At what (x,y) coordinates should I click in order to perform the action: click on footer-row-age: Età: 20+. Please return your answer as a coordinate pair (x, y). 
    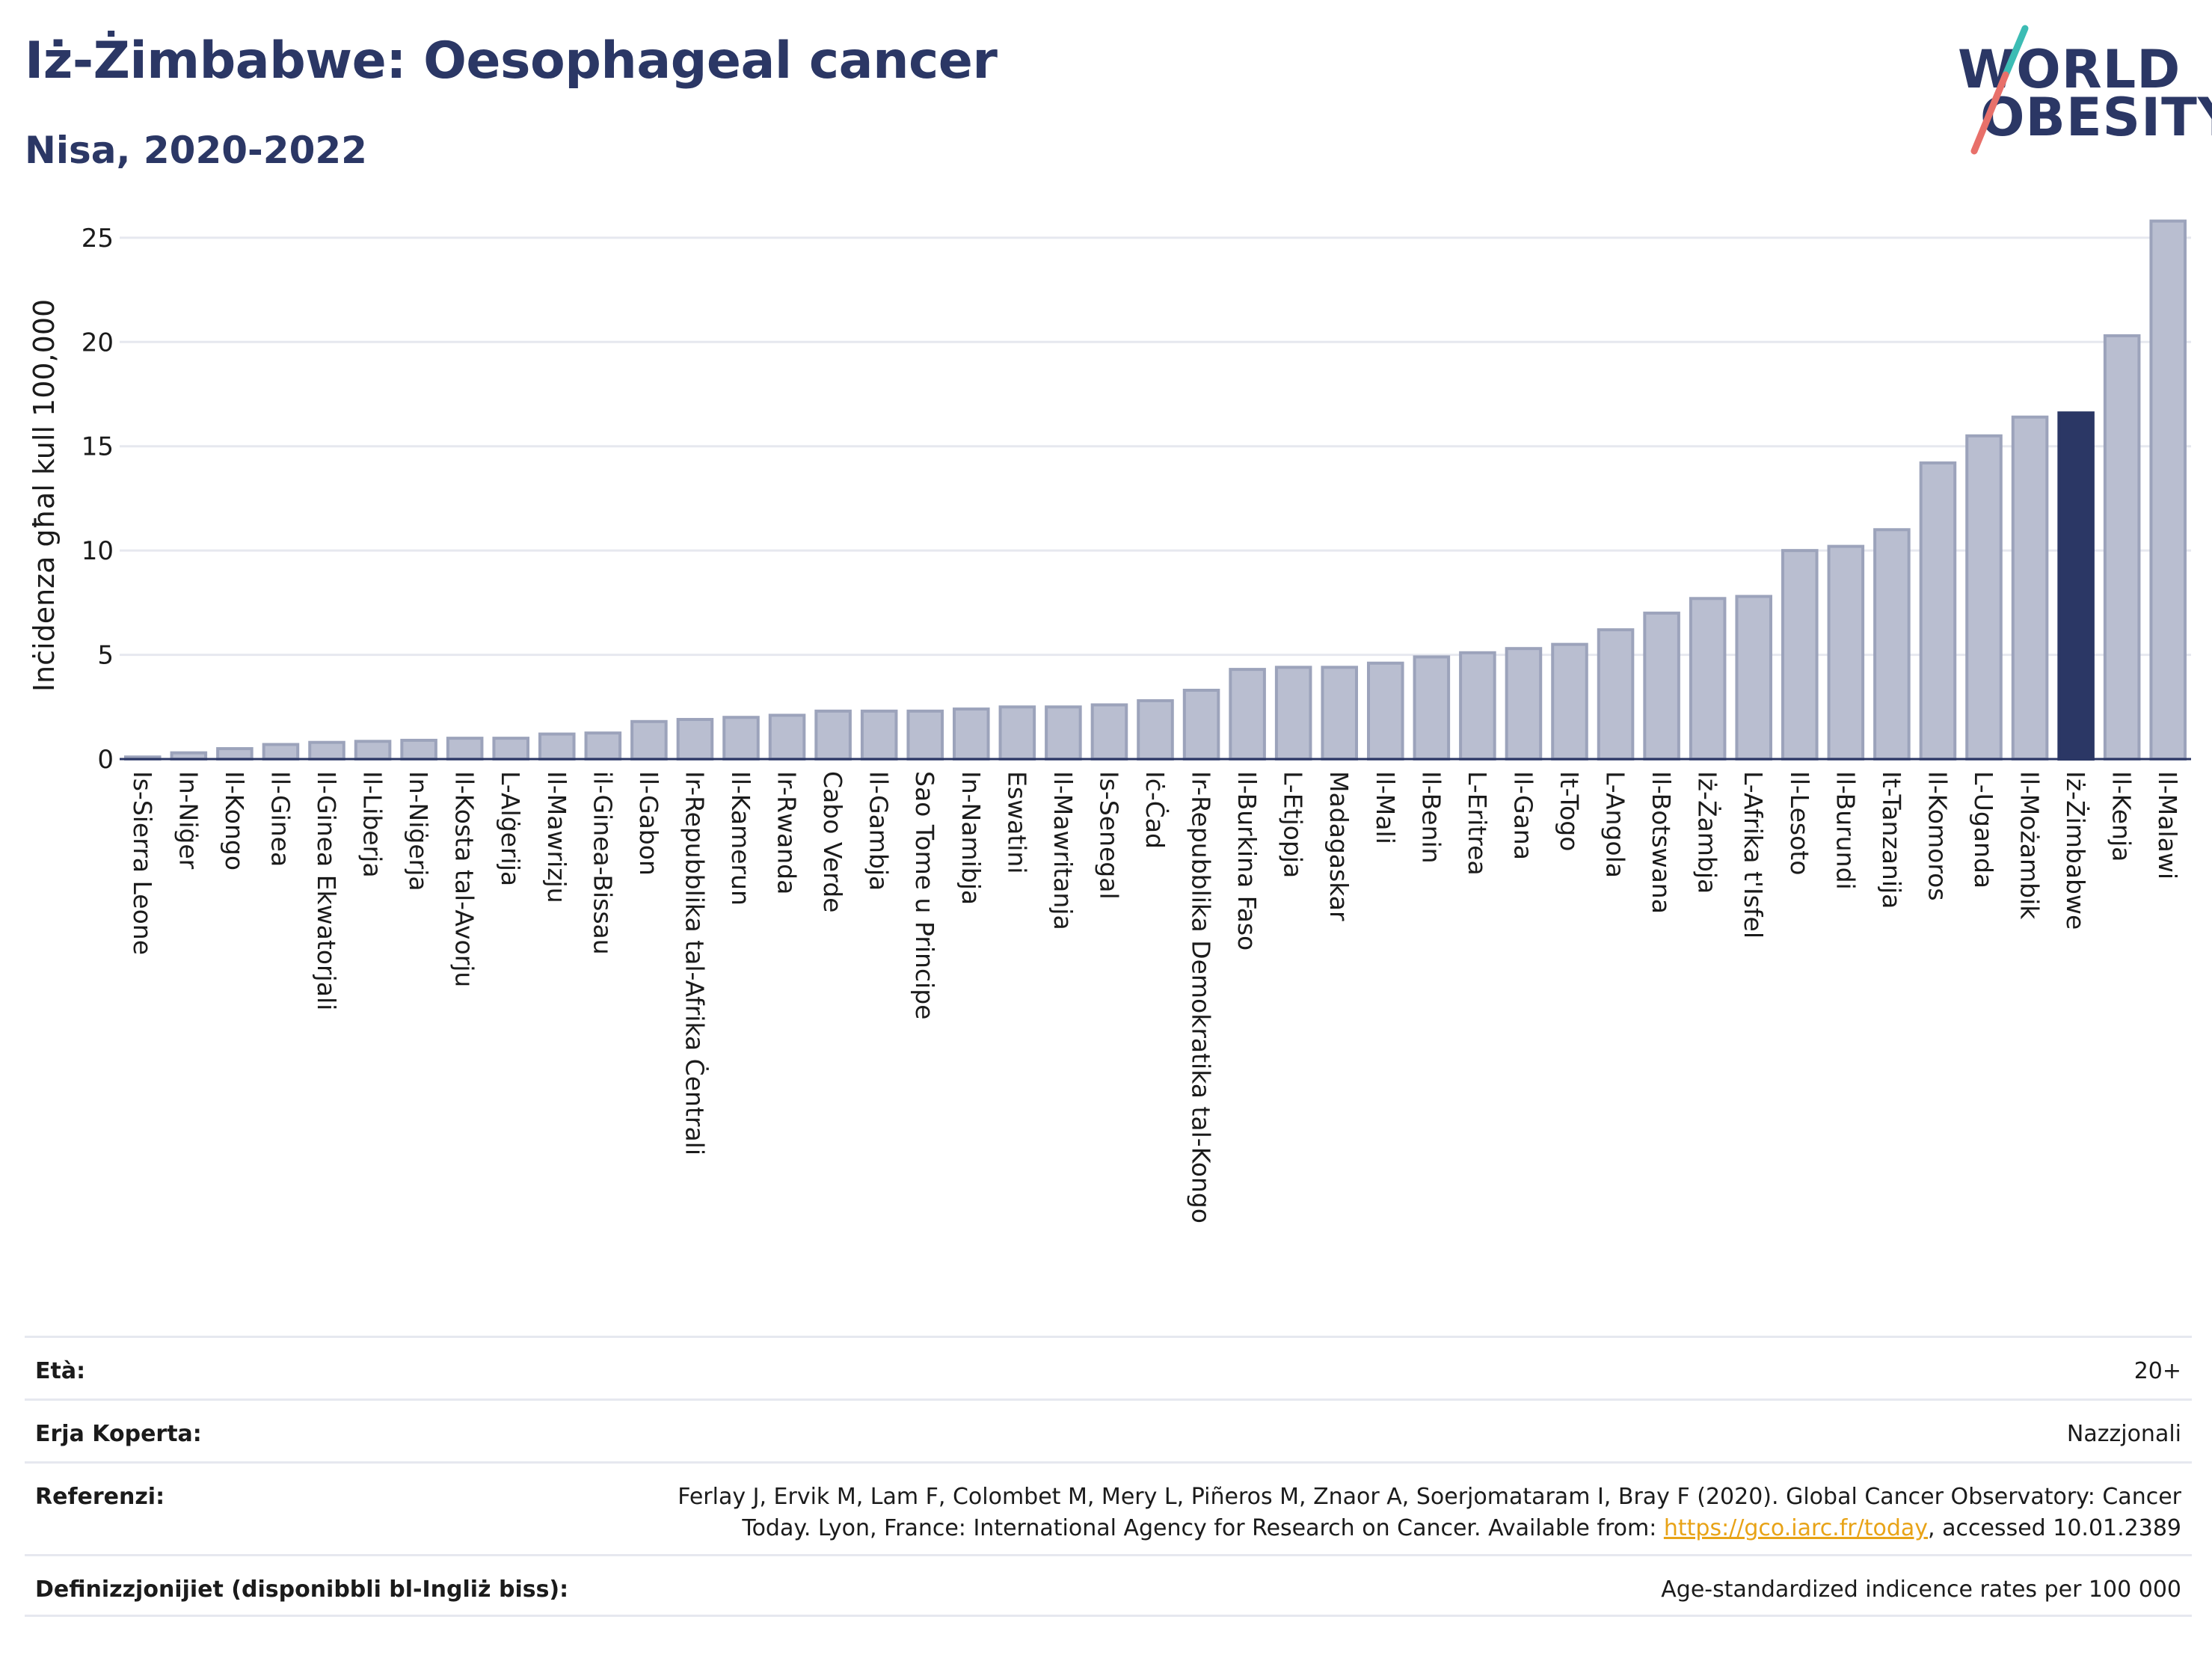
    Looking at the image, I should click on (1108, 1367).